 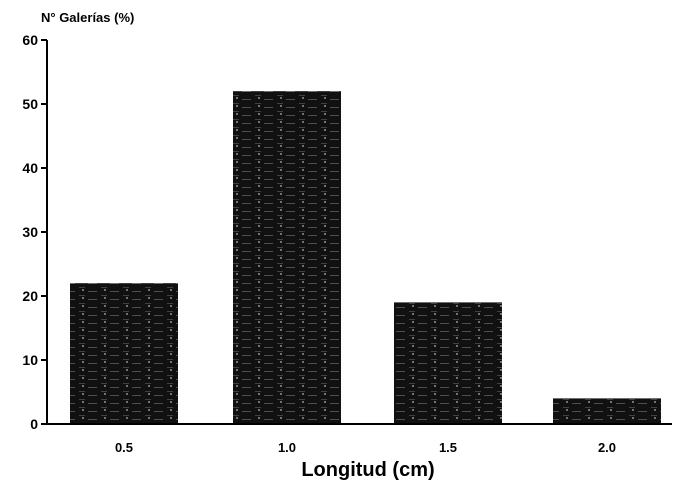 What do you see at coordinates (607, 447) in the screenshot?
I see `x-tick-label: 2.0` at bounding box center [607, 447].